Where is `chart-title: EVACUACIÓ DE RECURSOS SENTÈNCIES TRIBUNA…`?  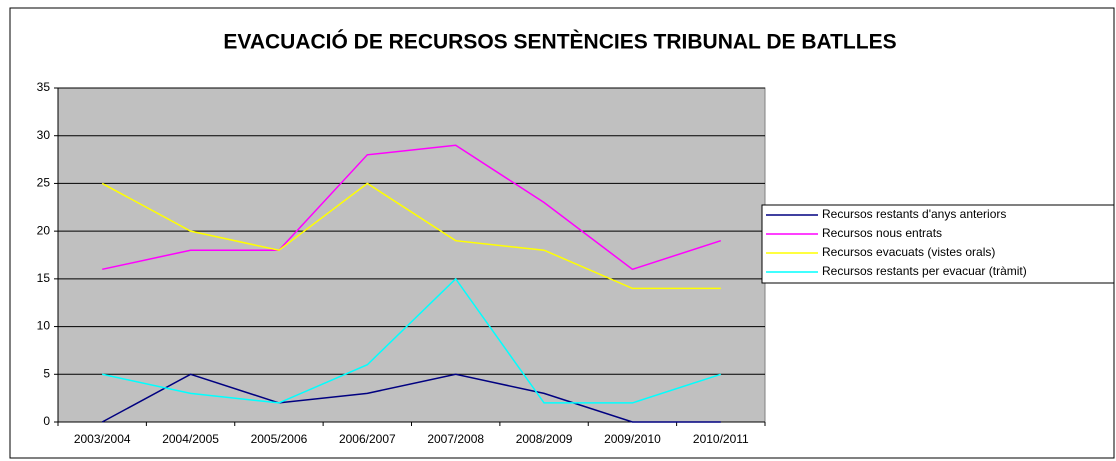
chart-title: EVACUACIÓ DE RECURSOS SENTÈNCIES TRIBUNA… is located at coordinates (559, 42).